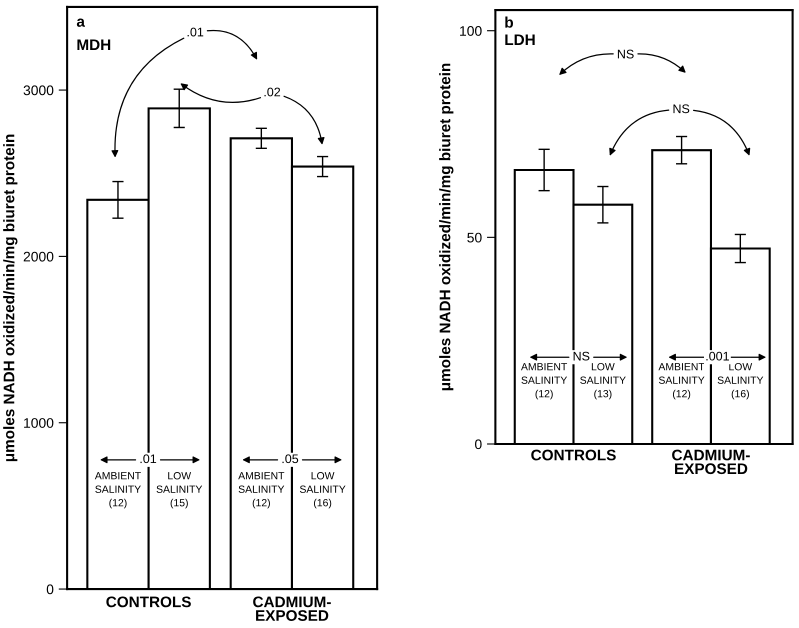 The height and width of the screenshot is (628, 799). Describe the element at coordinates (603, 381) in the screenshot. I see `x-tick-label: LOW SALINITY (13)` at that location.